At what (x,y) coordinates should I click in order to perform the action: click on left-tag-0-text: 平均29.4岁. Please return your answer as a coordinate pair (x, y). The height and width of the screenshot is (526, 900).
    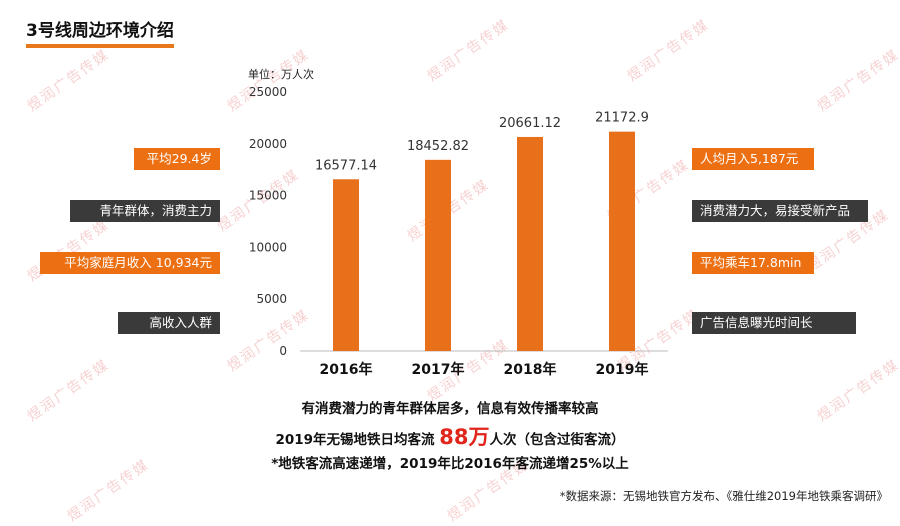
    Looking at the image, I should click on (179, 158).